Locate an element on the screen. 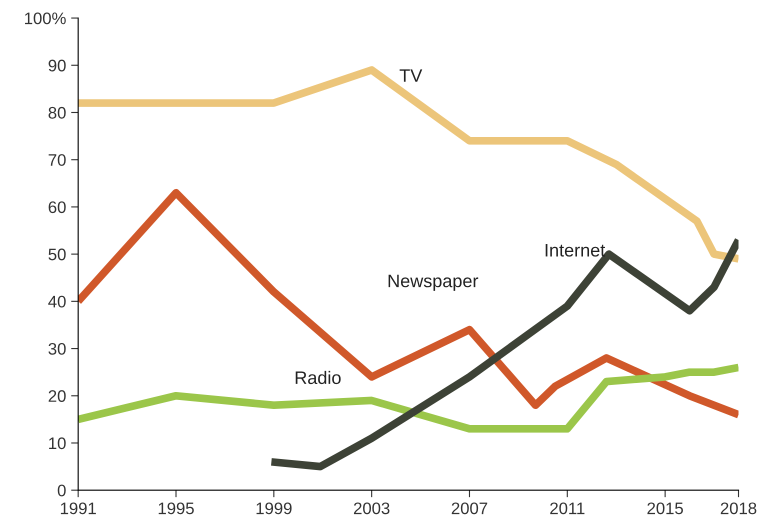 The height and width of the screenshot is (516, 759). y-tick-label: 60 is located at coordinates (57, 207).